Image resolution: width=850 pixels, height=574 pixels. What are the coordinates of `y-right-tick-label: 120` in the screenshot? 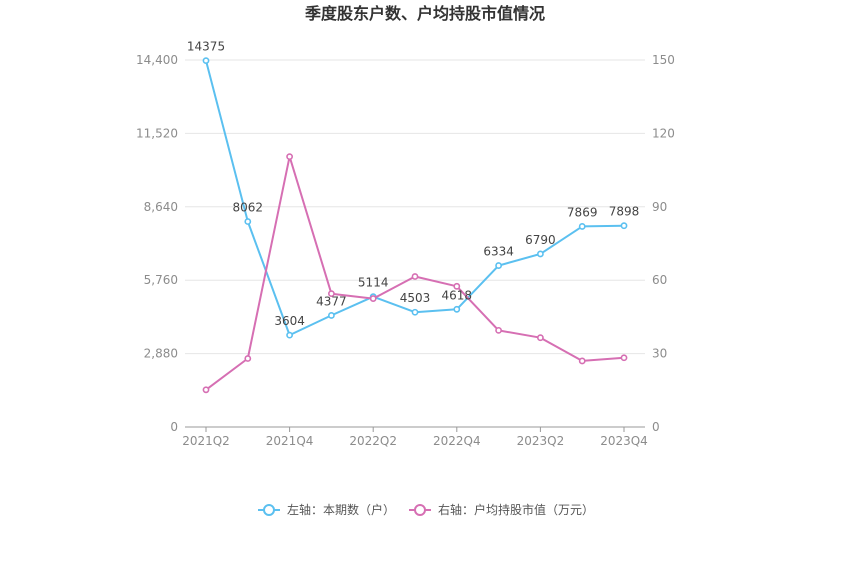 It's located at (663, 133).